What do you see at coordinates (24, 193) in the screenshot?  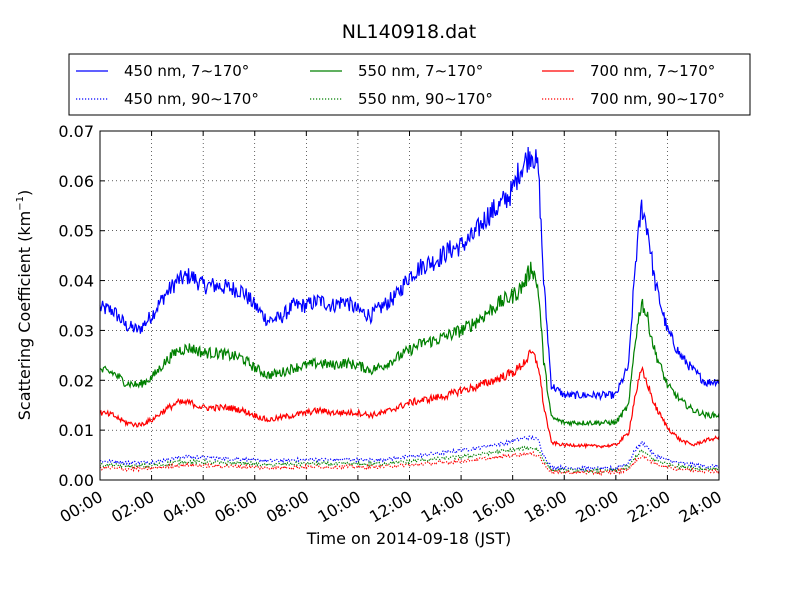 I see `y-axis-label-suffix: )` at bounding box center [24, 193].